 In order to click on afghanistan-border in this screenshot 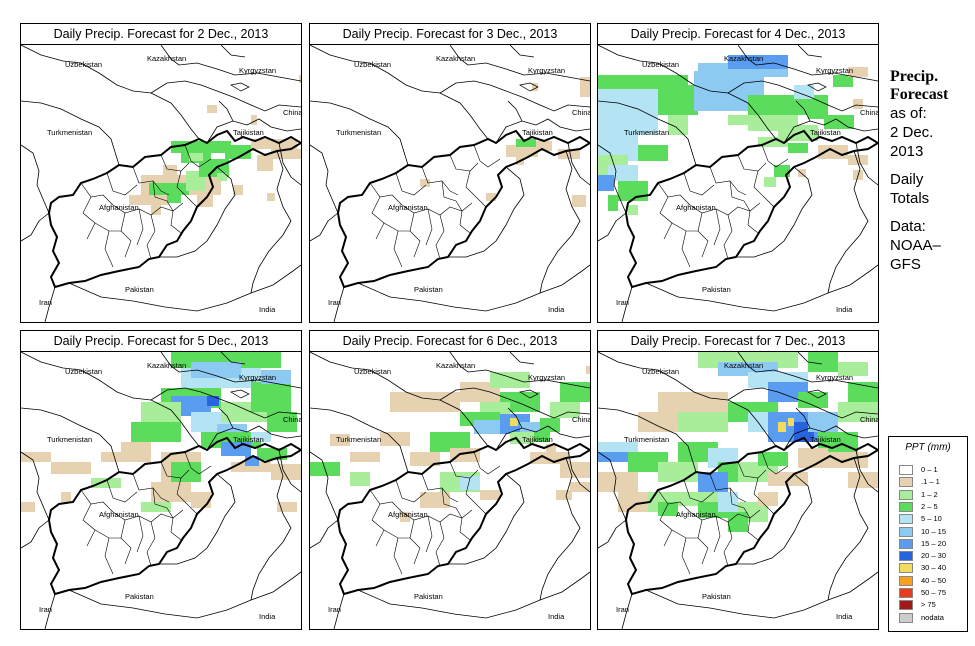, I will do `click(463, 209)`.